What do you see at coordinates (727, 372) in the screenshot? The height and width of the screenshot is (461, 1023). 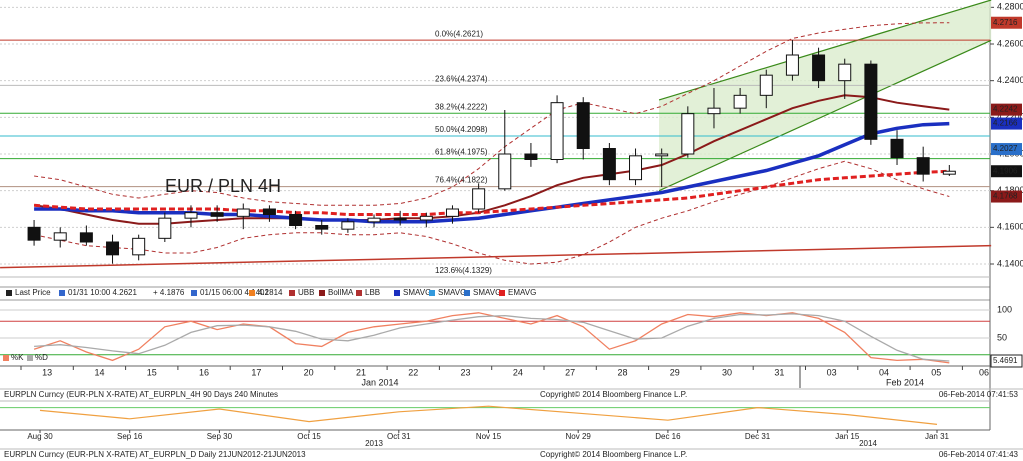 I see `x-tick-label: 30` at bounding box center [727, 372].